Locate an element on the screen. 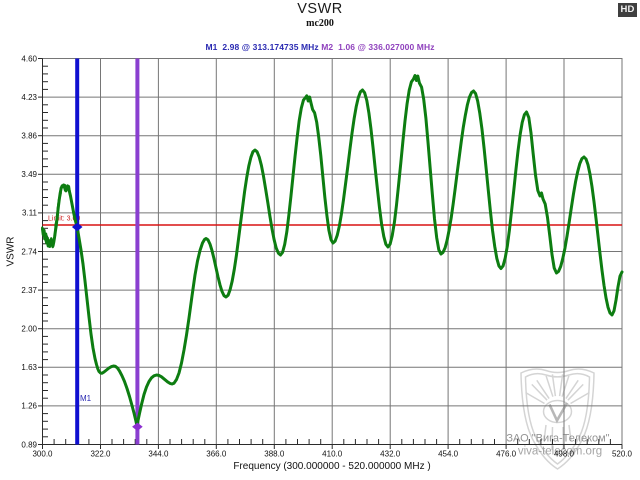  svg-text: 454.0 is located at coordinates (448, 454).